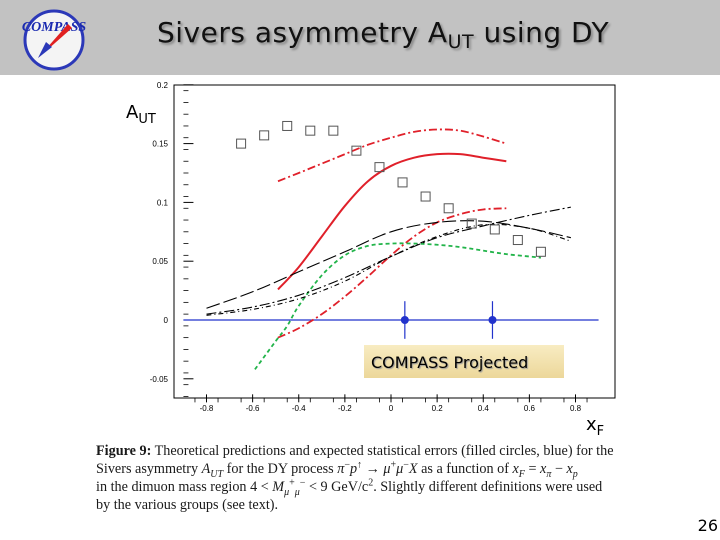  Describe the element at coordinates (449, 362) in the screenshot. I see `annotation-label: COMPASS Projected` at that location.